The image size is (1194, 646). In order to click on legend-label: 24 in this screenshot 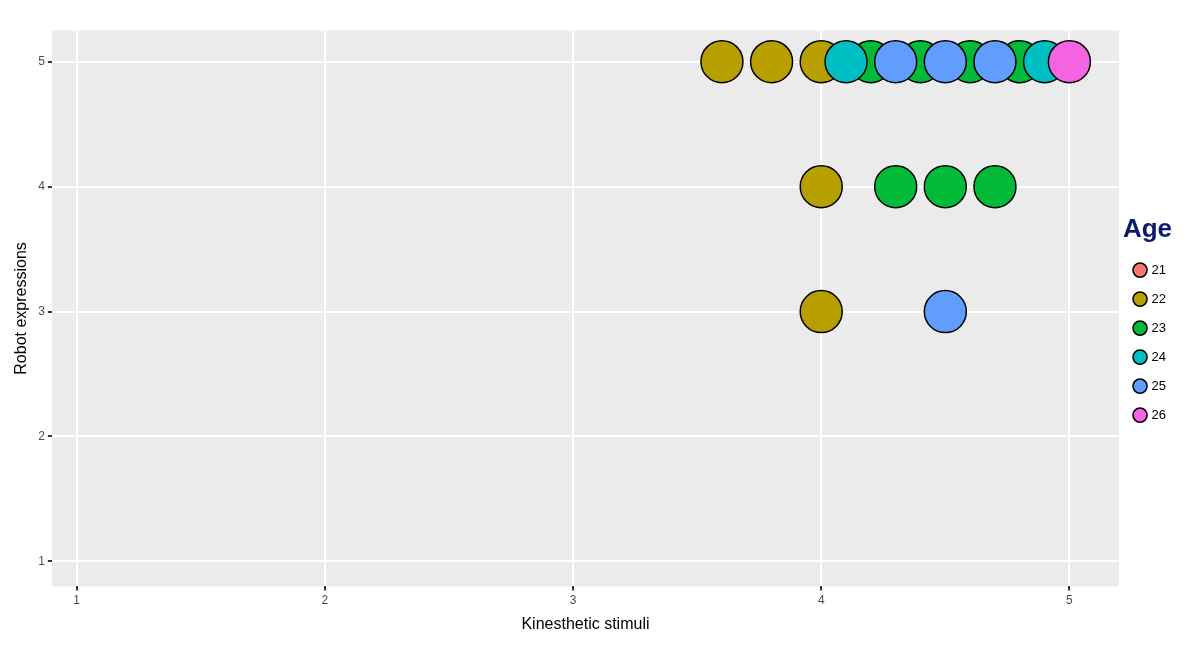, I will do `click(1159, 356)`.